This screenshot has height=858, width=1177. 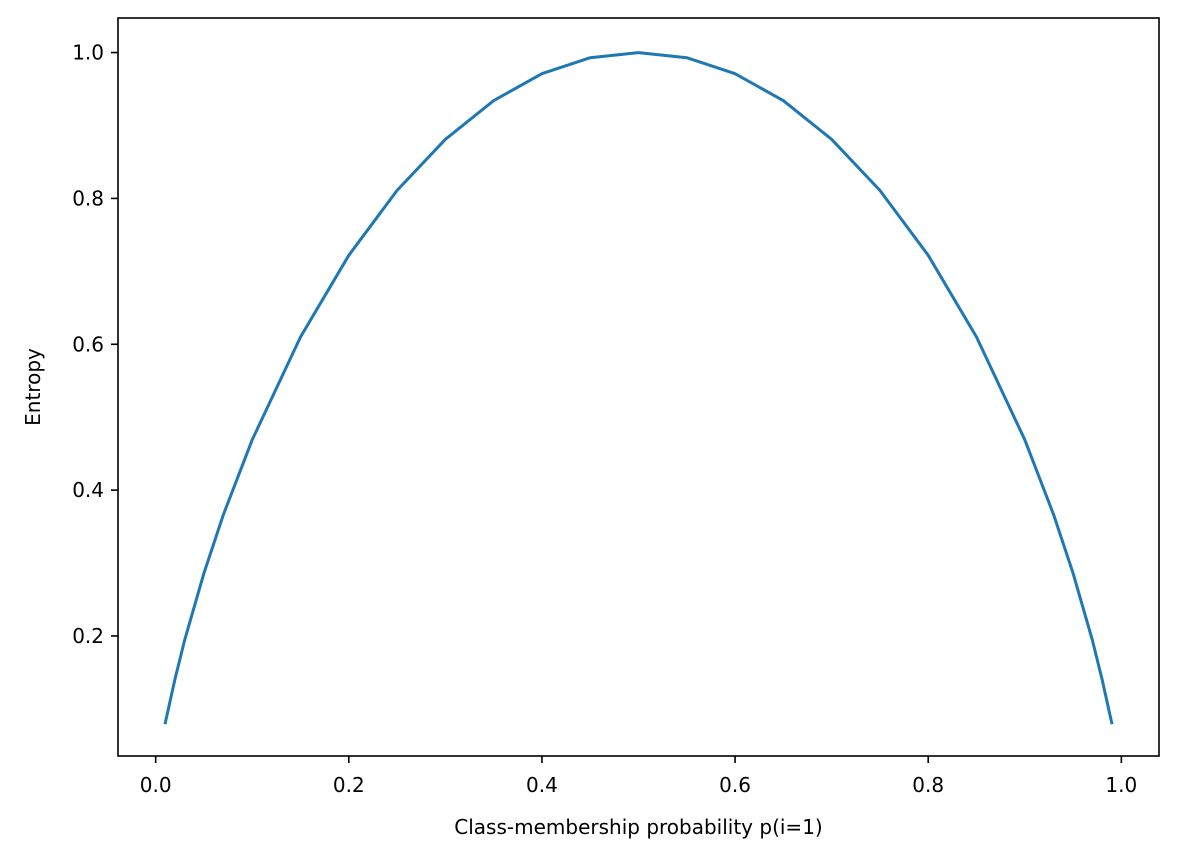 What do you see at coordinates (349, 785) in the screenshot?
I see `x-tick-label: 0.2` at bounding box center [349, 785].